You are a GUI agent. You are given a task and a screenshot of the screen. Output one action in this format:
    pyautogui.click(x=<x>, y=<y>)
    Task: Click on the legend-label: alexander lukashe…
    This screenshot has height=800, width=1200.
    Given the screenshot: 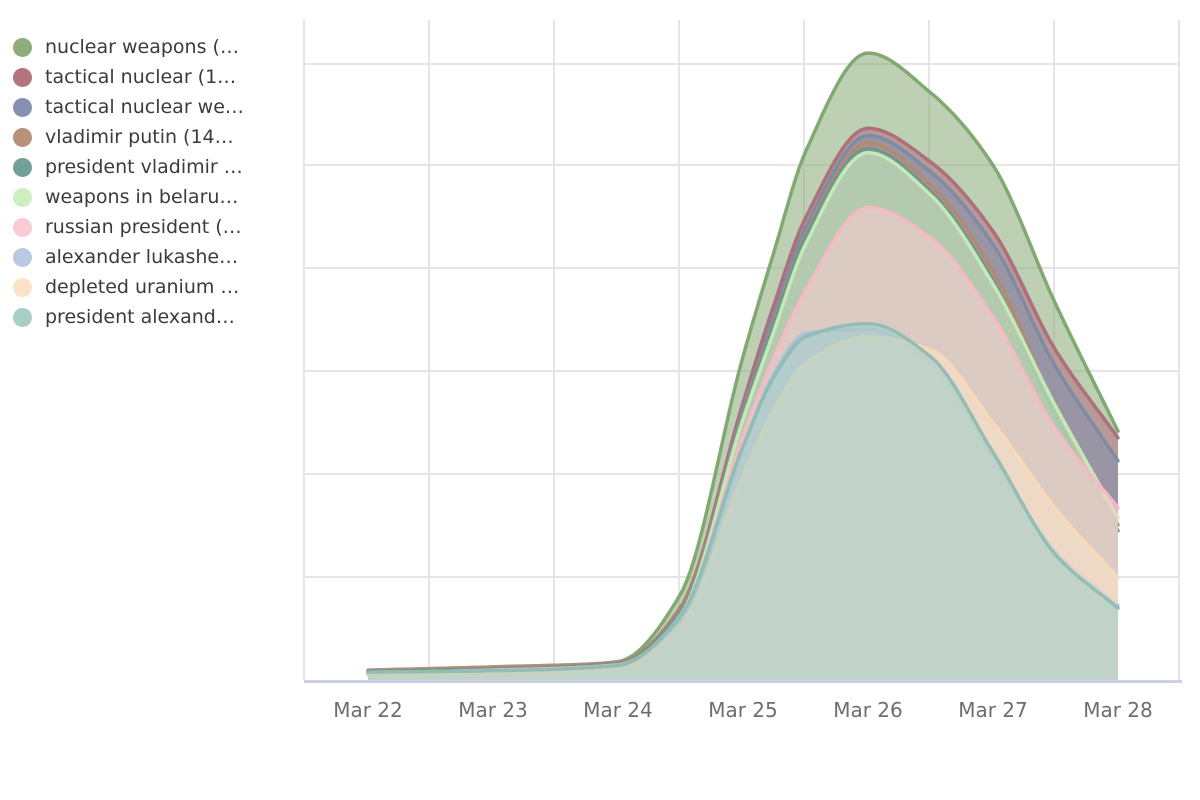 What is the action you would take?
    pyautogui.click(x=142, y=257)
    